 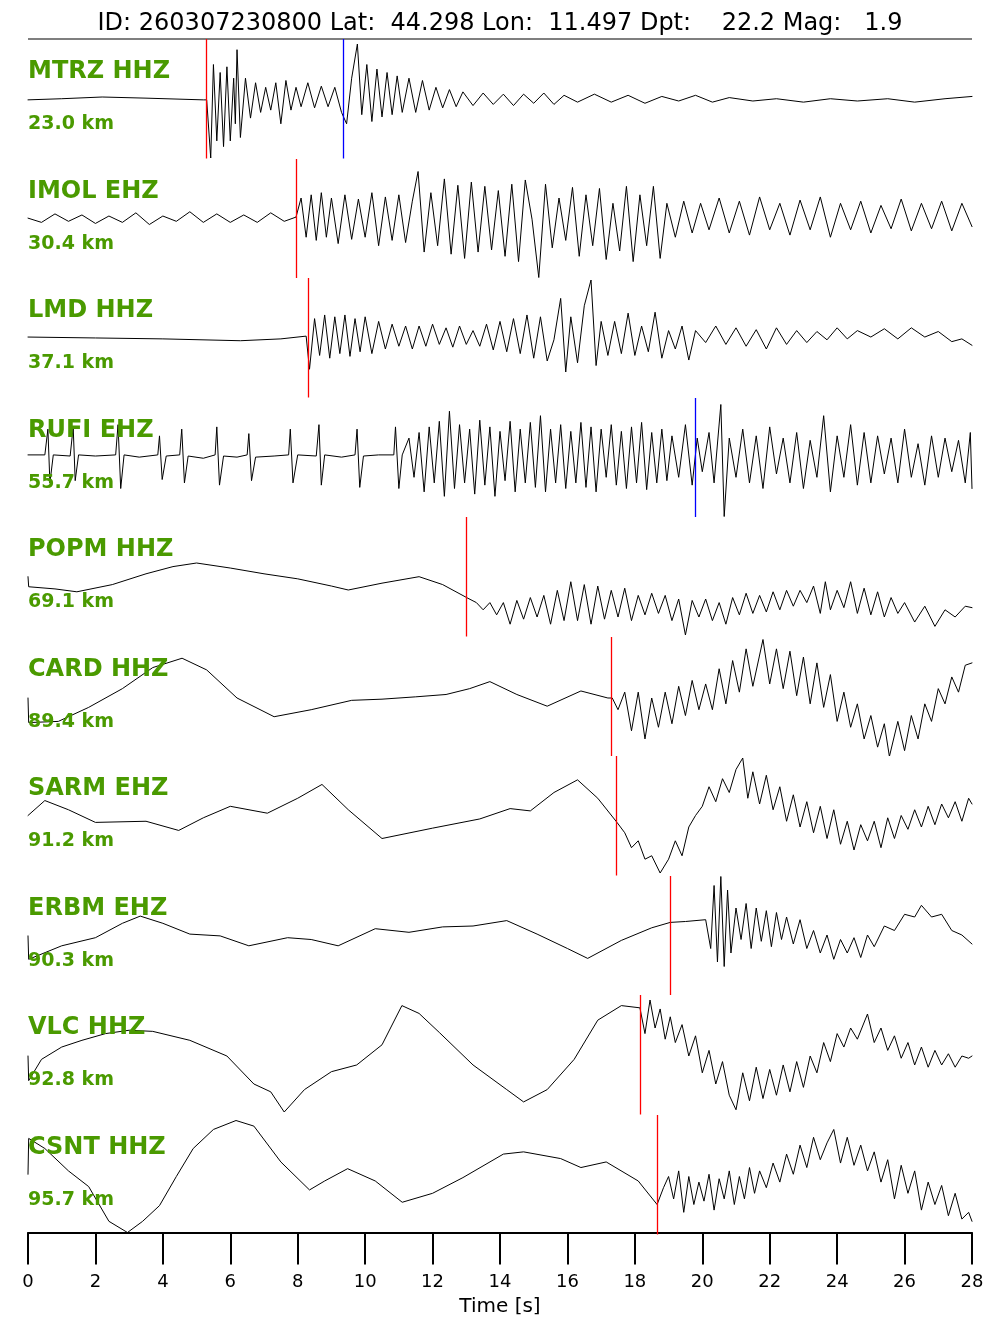 What do you see at coordinates (28, 1280) in the screenshot?
I see `x-tick-label: 0` at bounding box center [28, 1280].